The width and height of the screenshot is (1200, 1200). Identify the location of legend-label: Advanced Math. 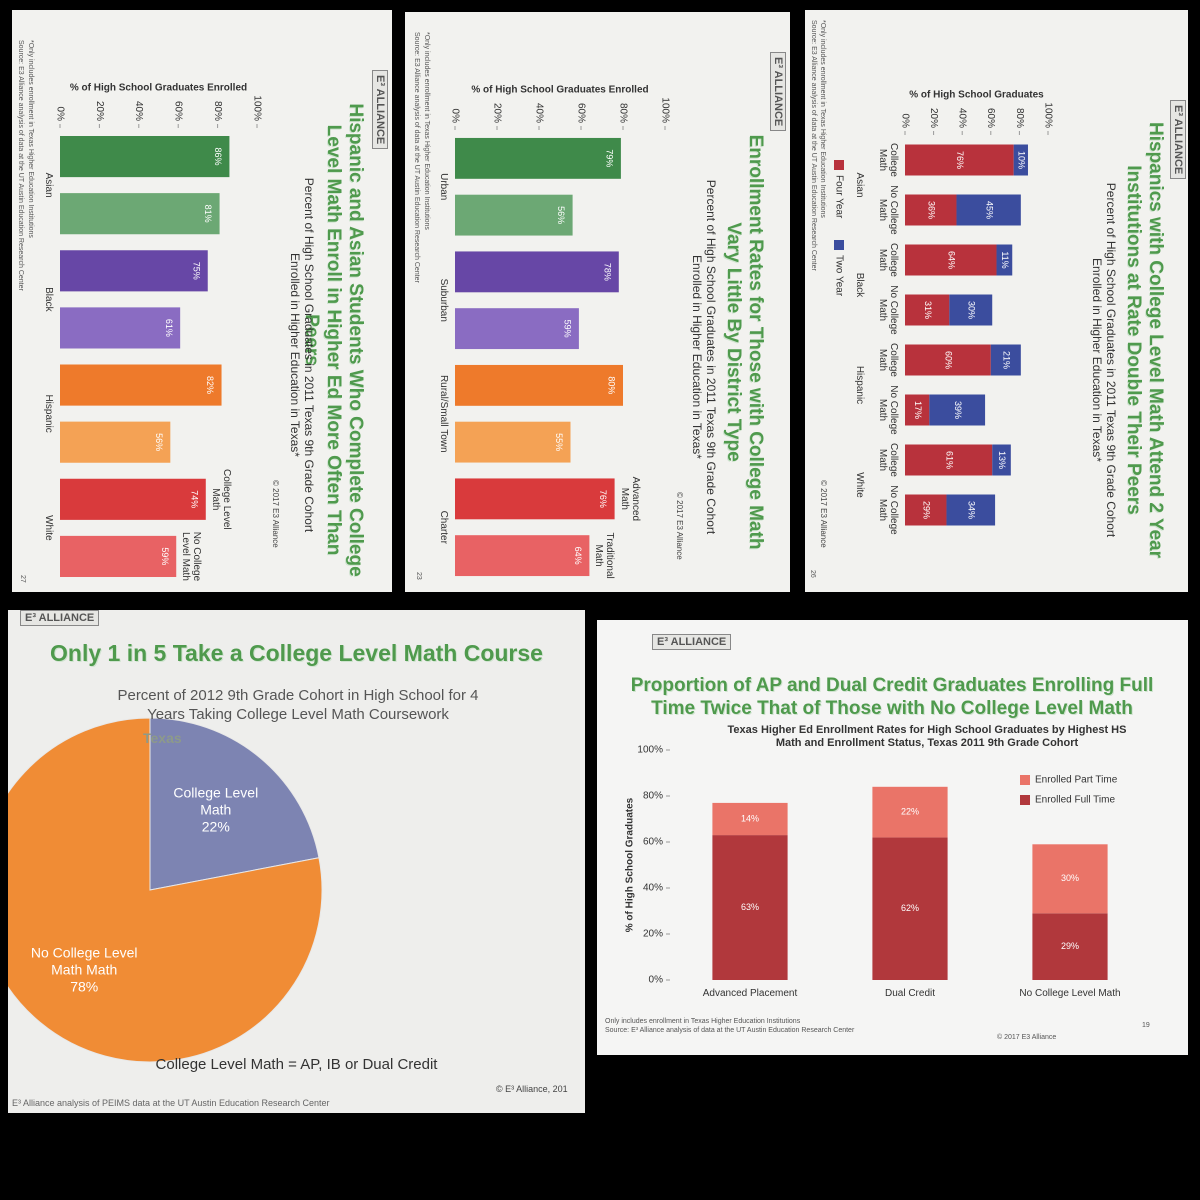
(629, 499).